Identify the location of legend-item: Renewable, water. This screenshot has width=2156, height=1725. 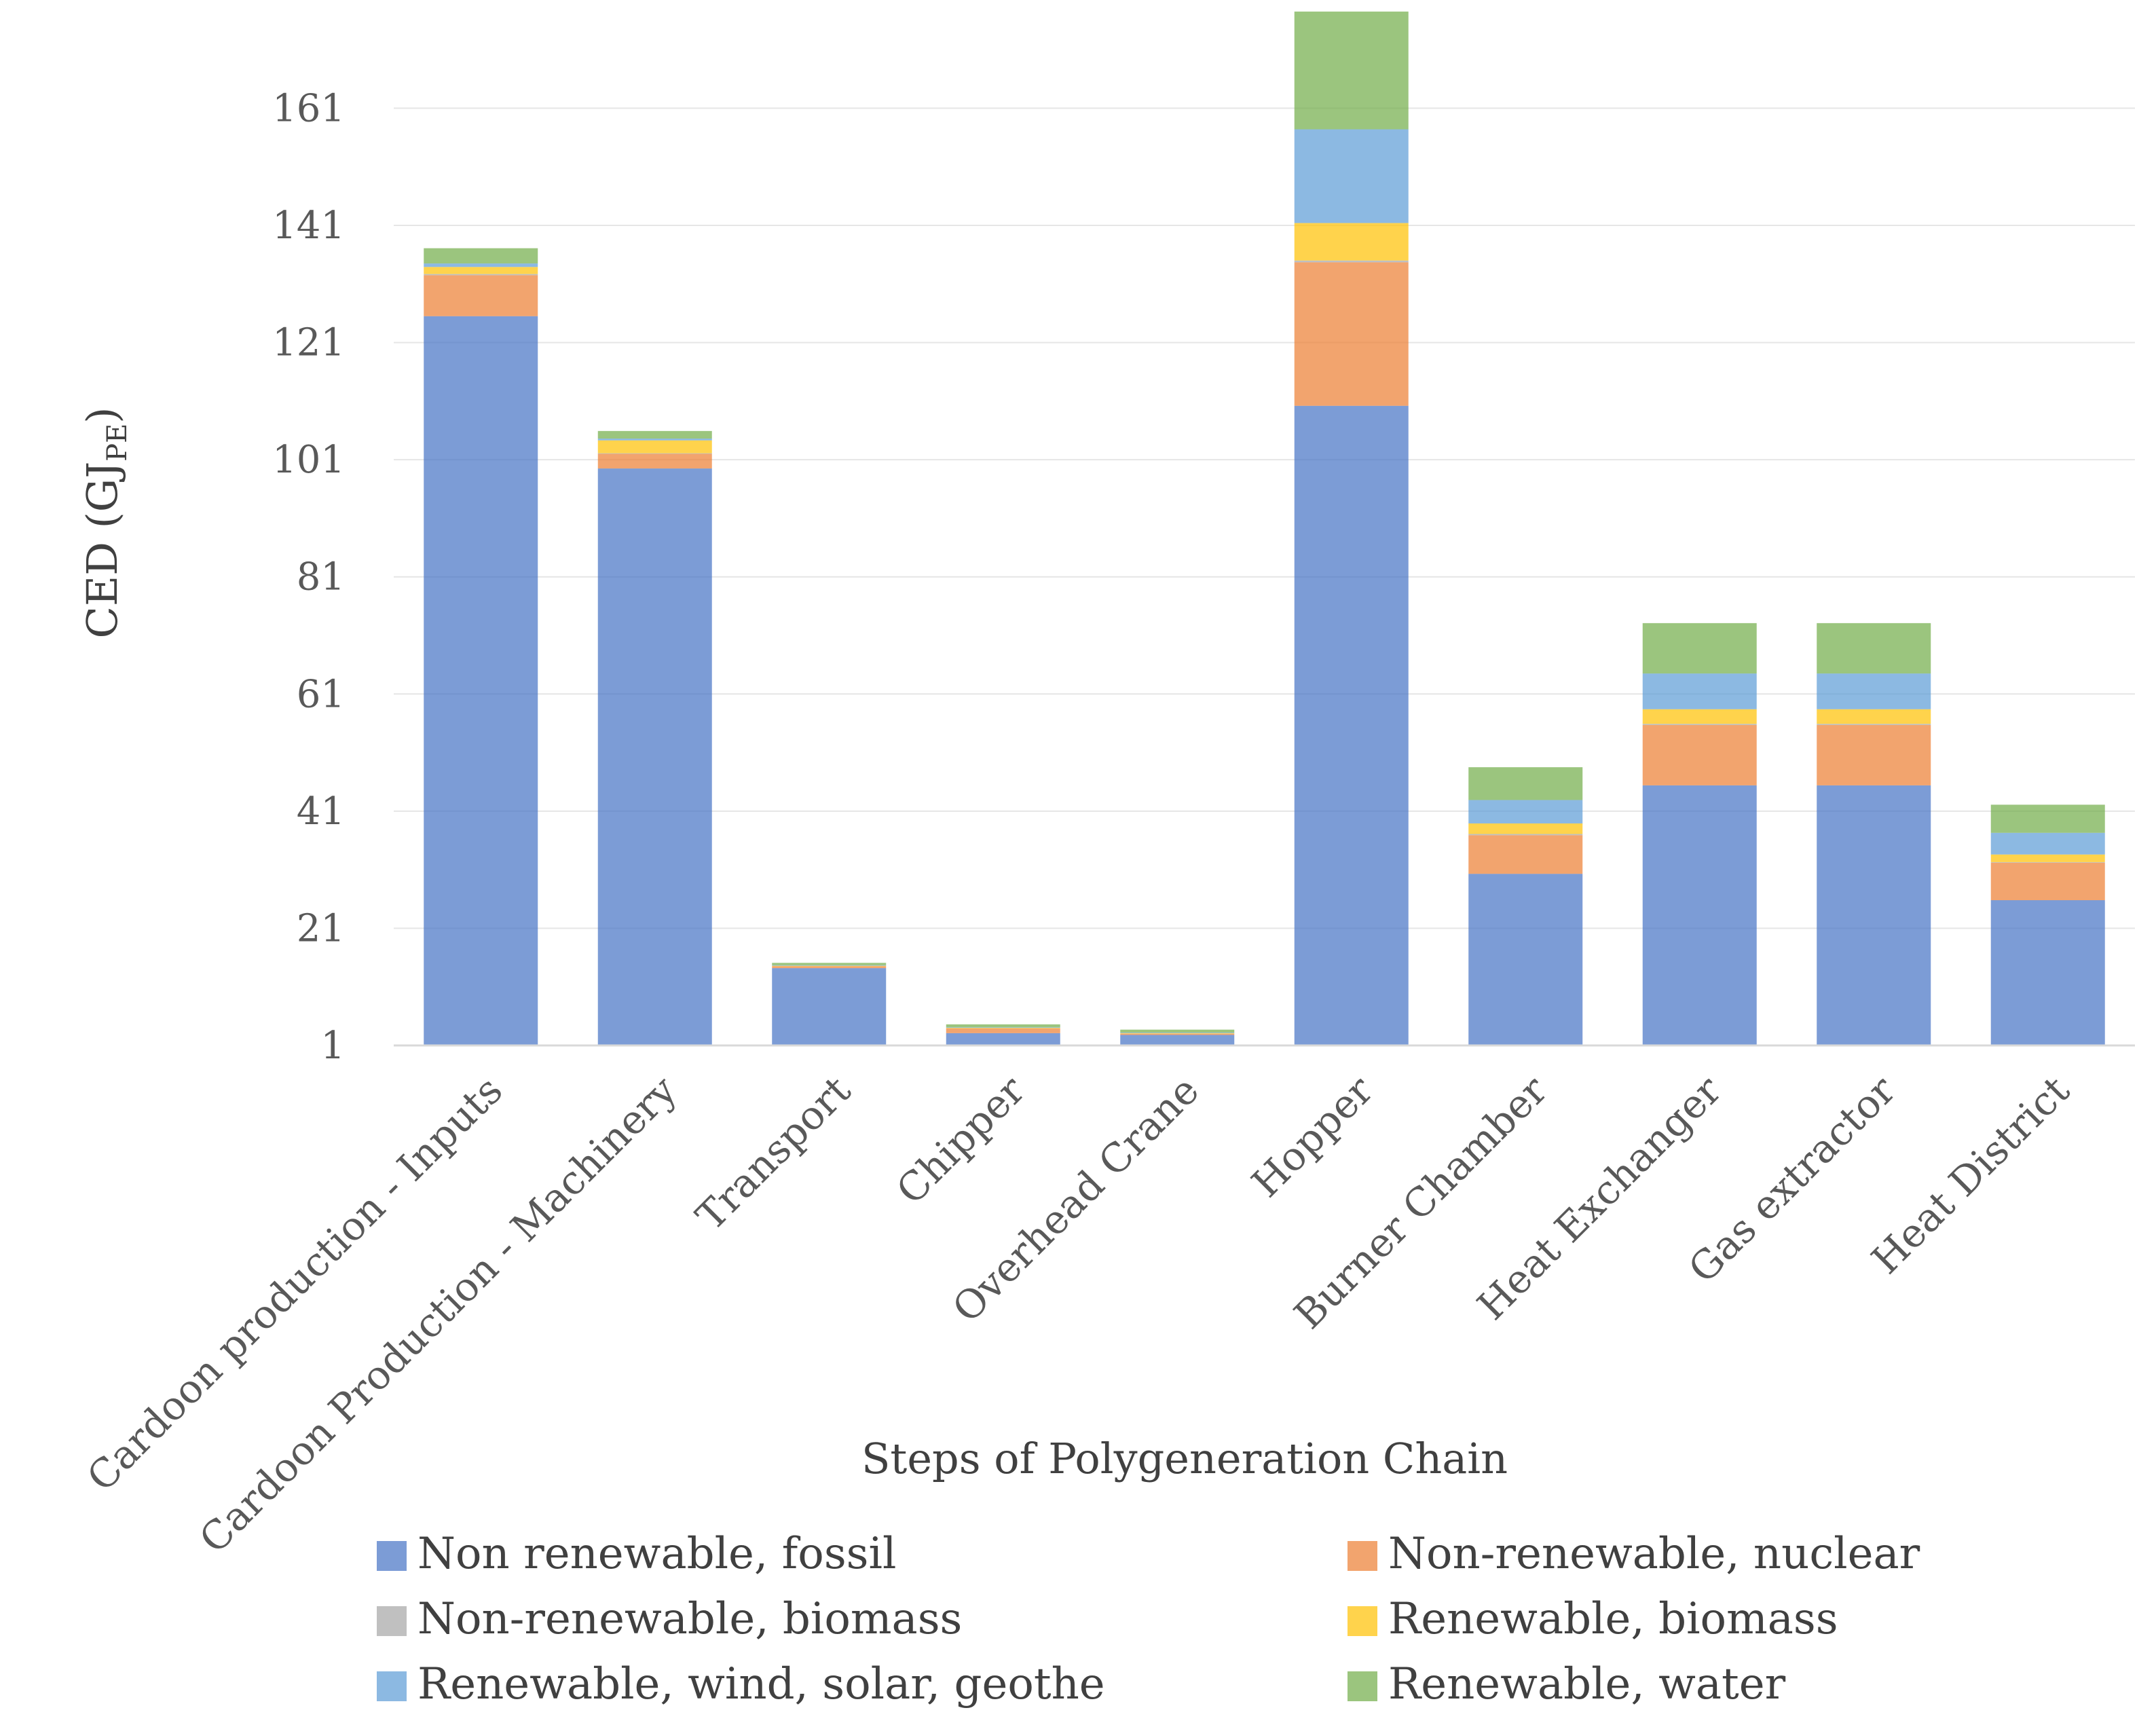
(1567, 1684).